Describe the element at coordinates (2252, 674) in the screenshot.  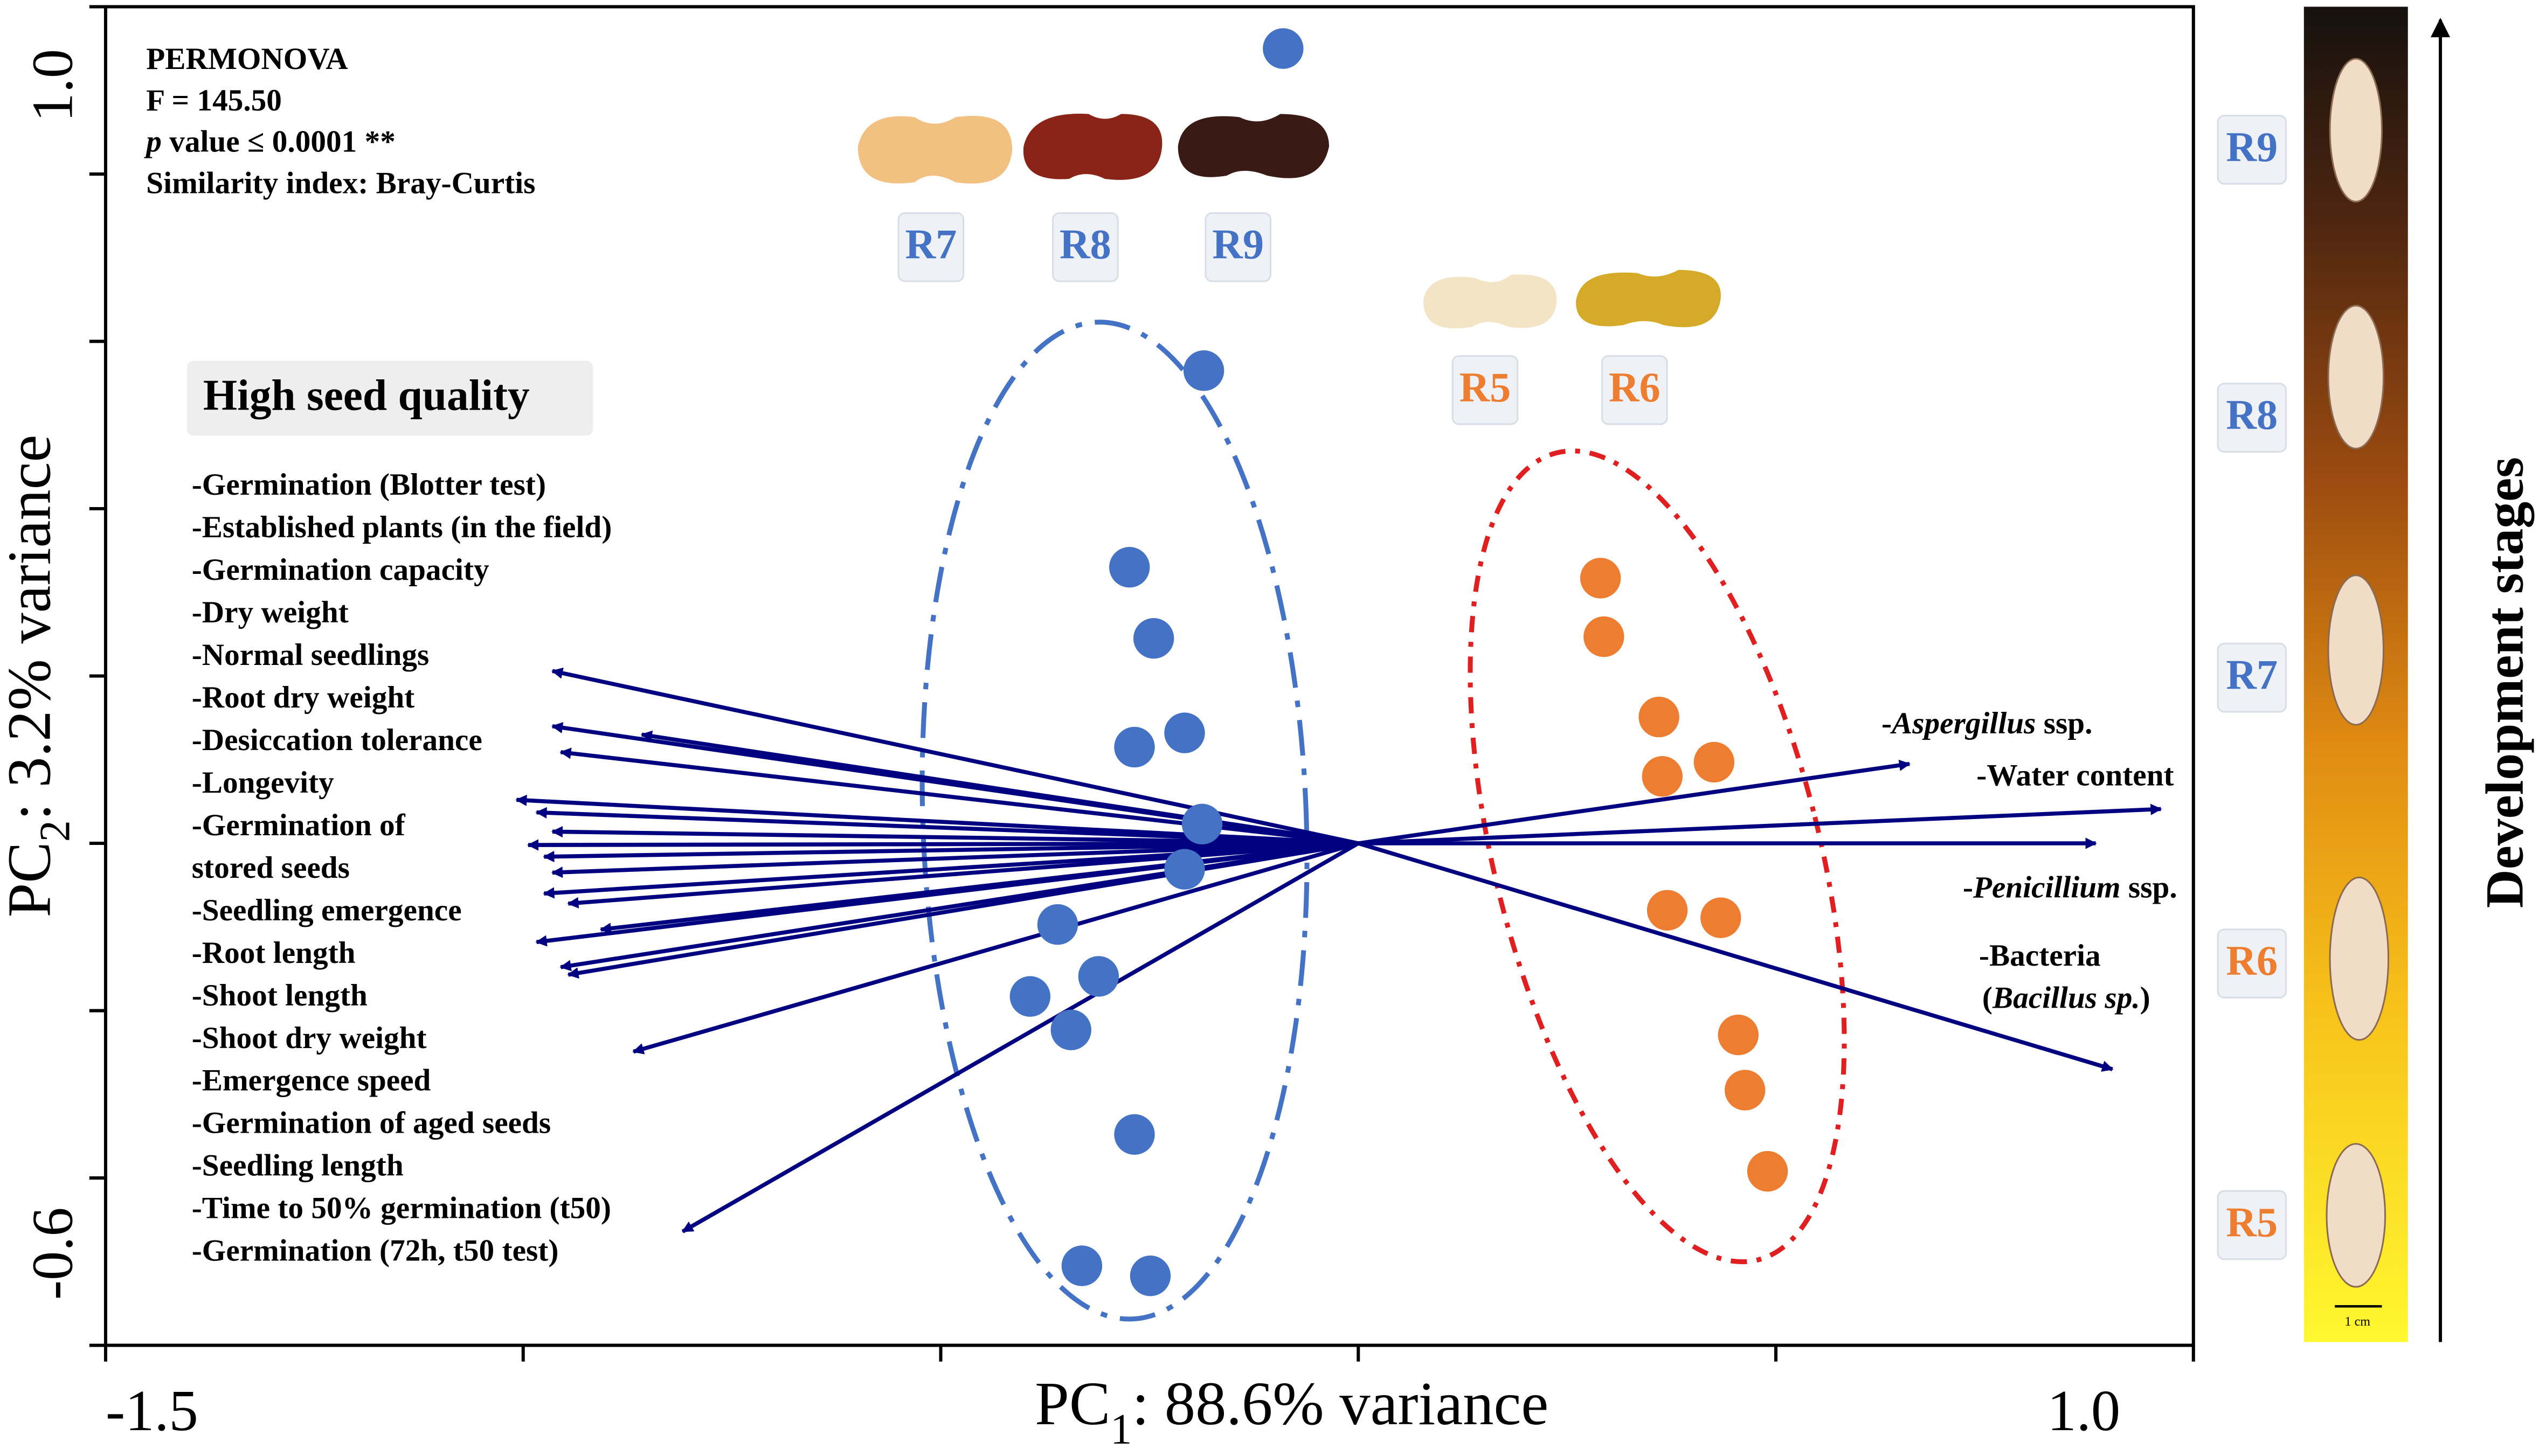
I see `stage-label: R7` at that location.